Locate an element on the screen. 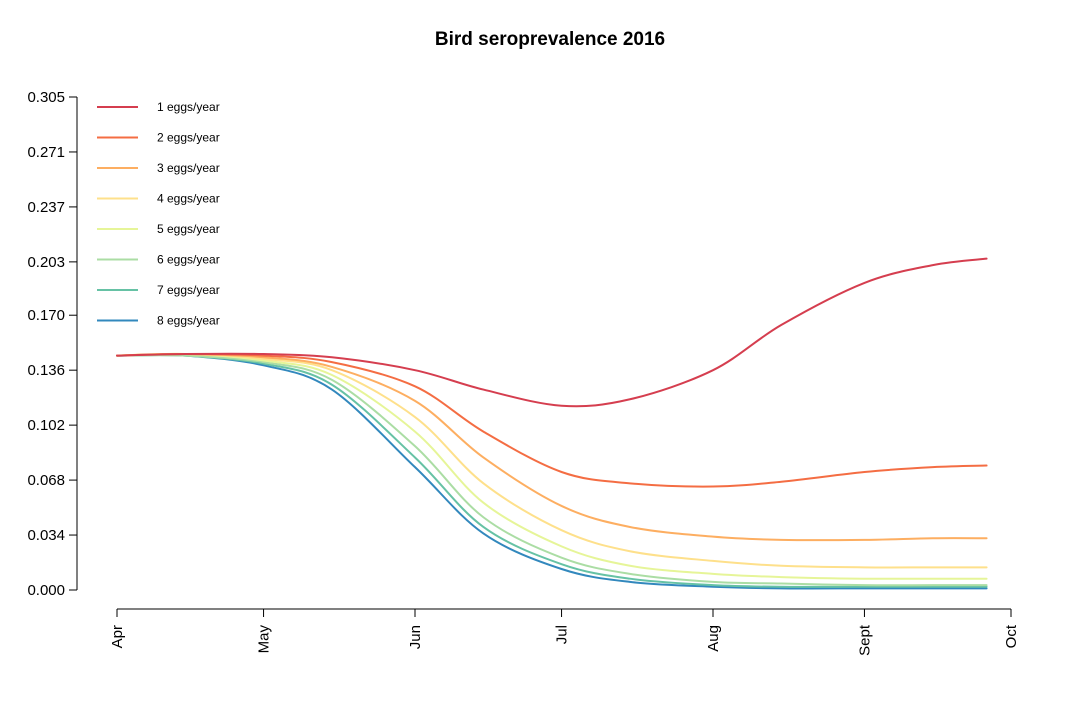 The image size is (1080, 706). x-tick-label: May is located at coordinates (264, 639).